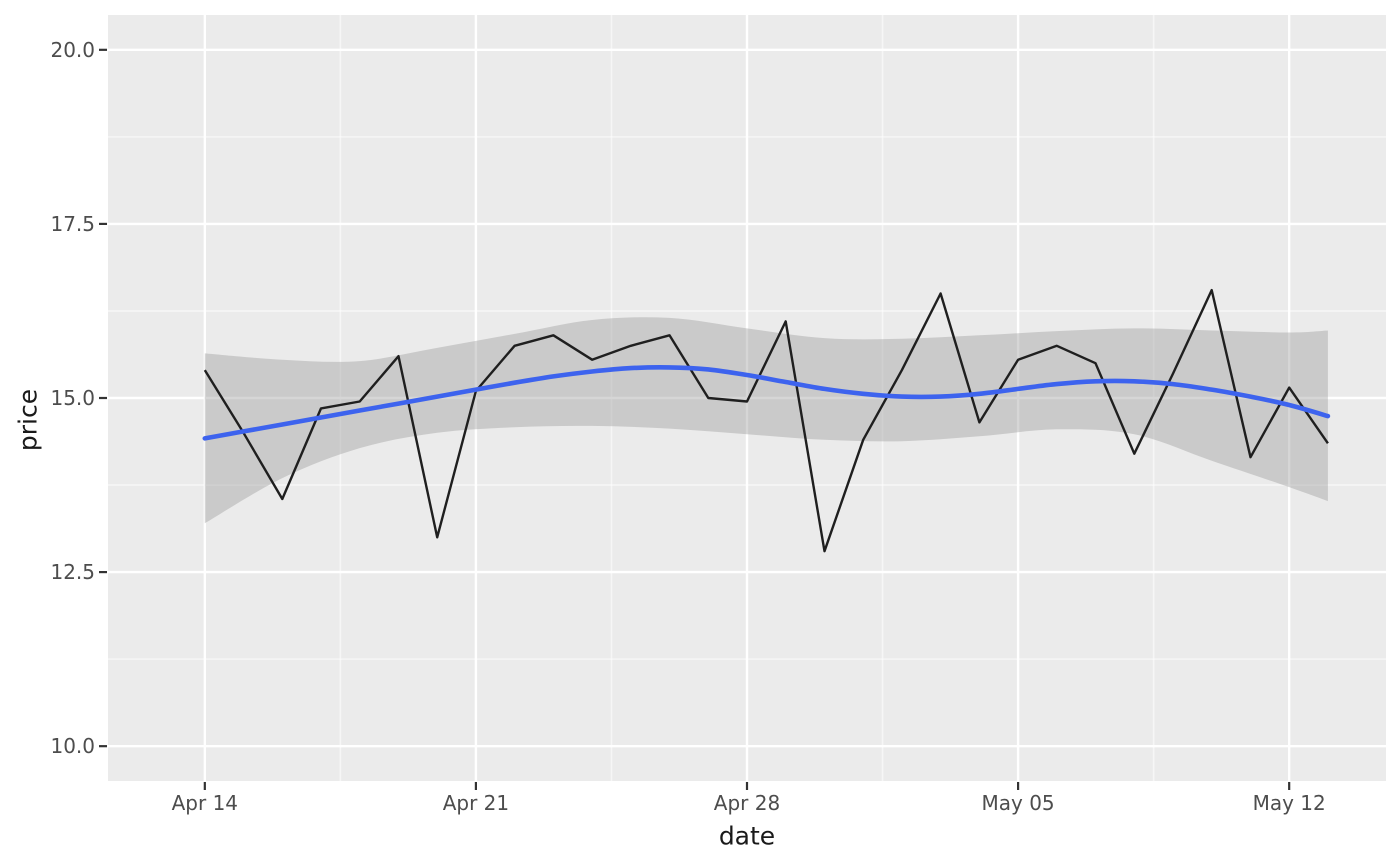 This screenshot has height=866, width=1400. I want to click on x-tick-label: Apr 28, so click(747, 803).